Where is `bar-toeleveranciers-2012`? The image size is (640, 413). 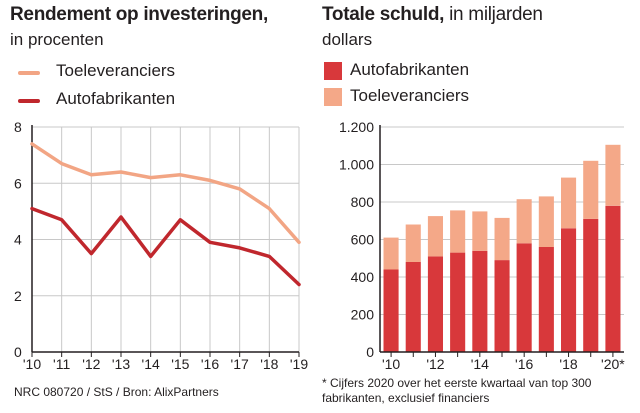 bar-toeleveranciers-2012 is located at coordinates (435, 236).